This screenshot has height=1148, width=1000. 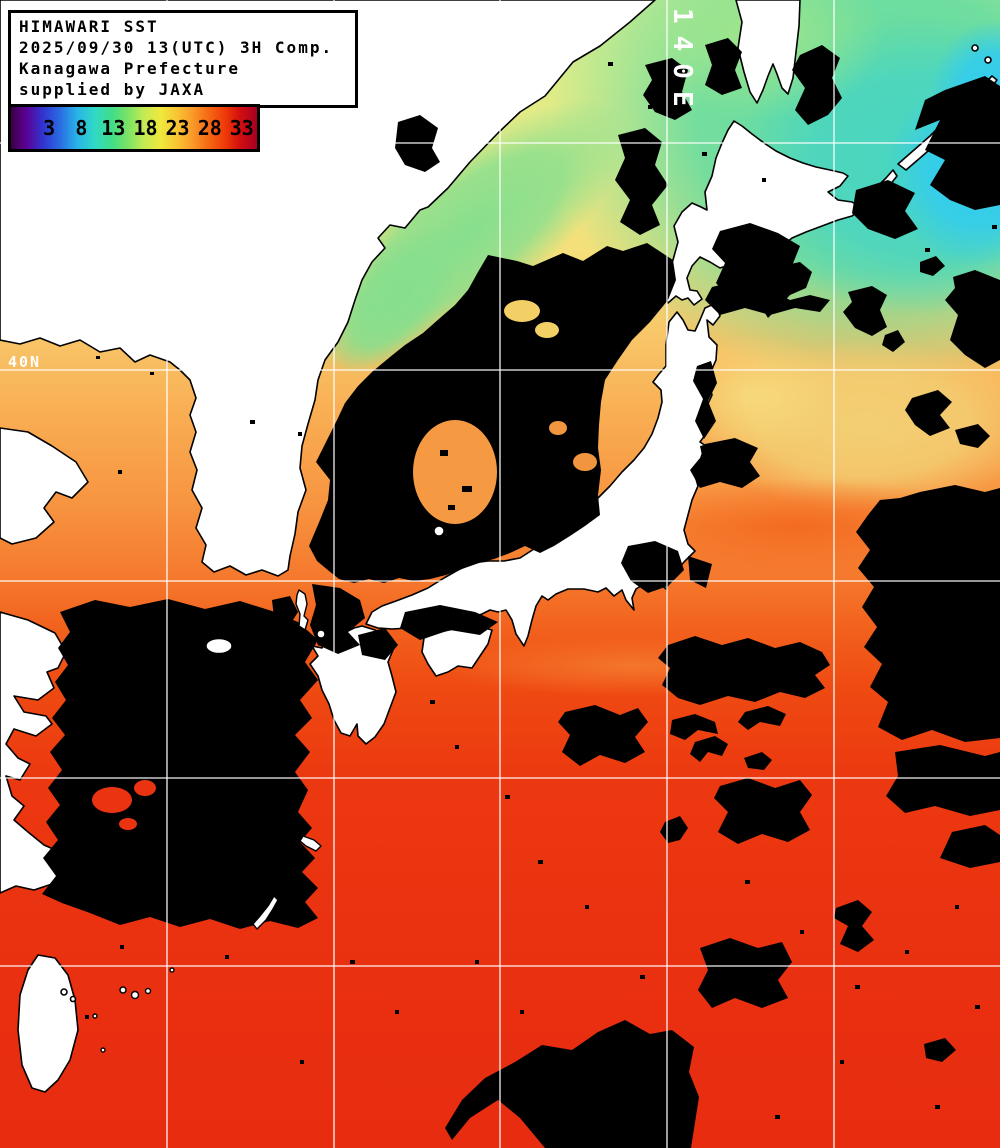 I want to click on product-source: supplied by JAXA, so click(x=112, y=89).